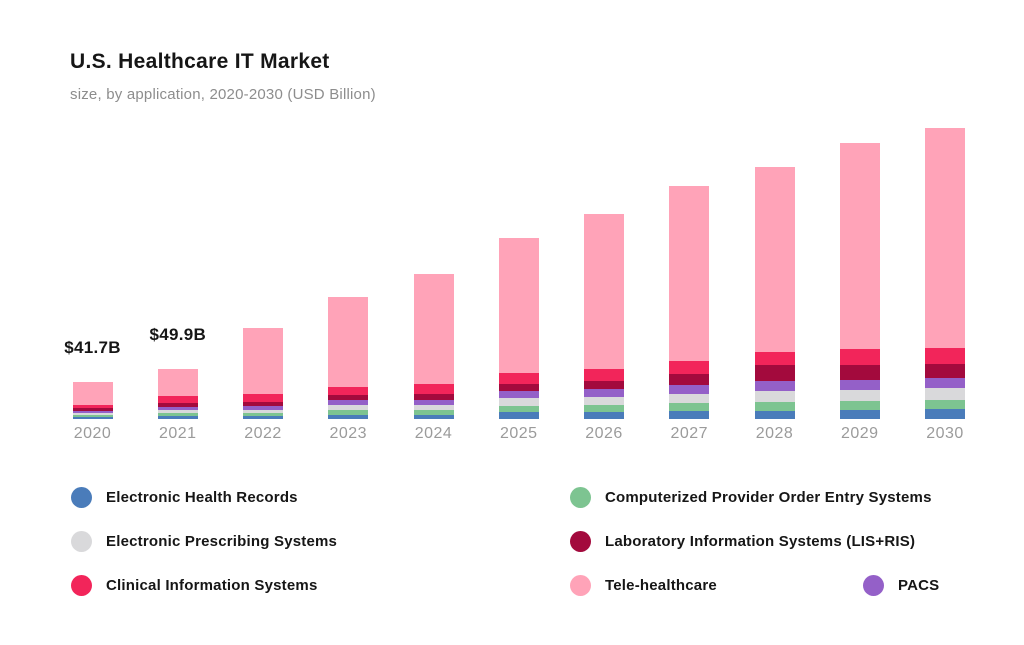 This screenshot has width=1024, height=645. Describe the element at coordinates (433, 412) in the screenshot. I see `bar-2024-segment-computerized-provider-order-entry-systems` at that location.